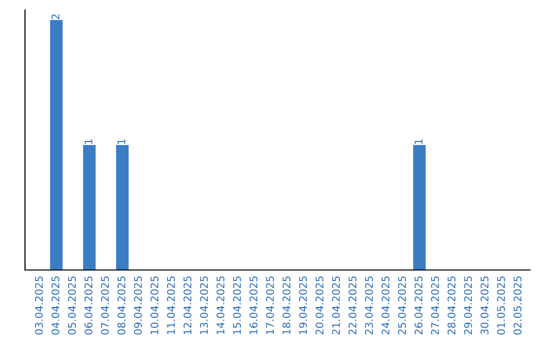 This screenshot has width=540, height=340. I want to click on x-tick-label: 25.04.2025, so click(402, 305).